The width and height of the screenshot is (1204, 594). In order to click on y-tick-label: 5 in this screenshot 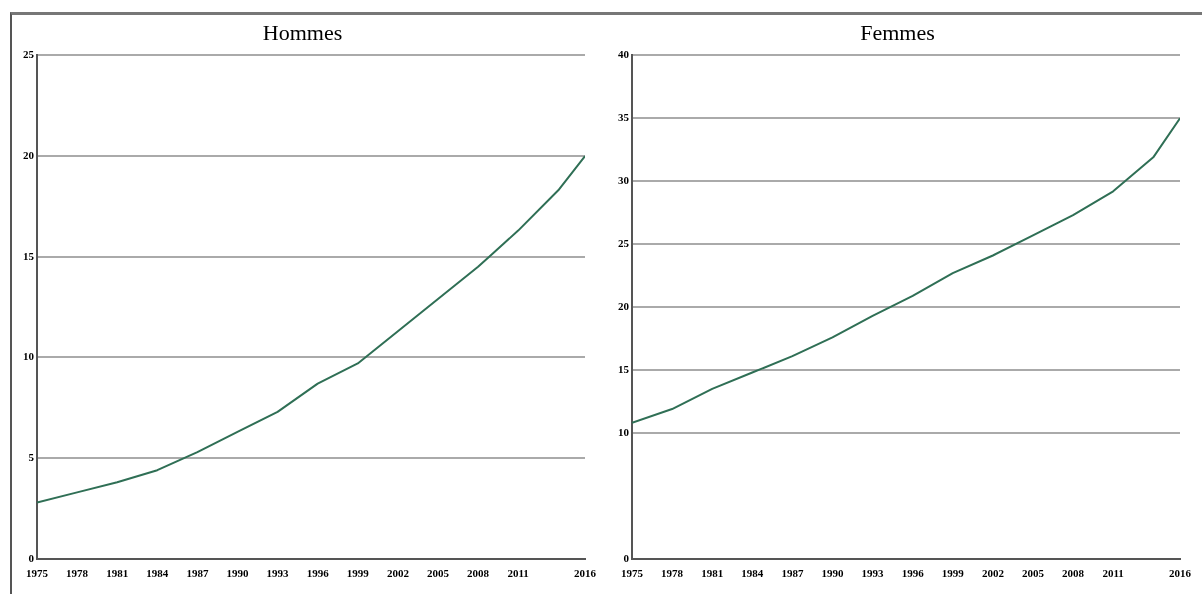, I will do `click(31, 456)`.